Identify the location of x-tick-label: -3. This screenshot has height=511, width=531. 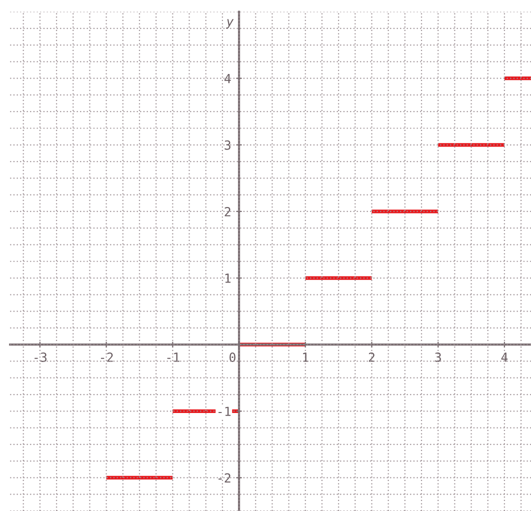
(40, 357).